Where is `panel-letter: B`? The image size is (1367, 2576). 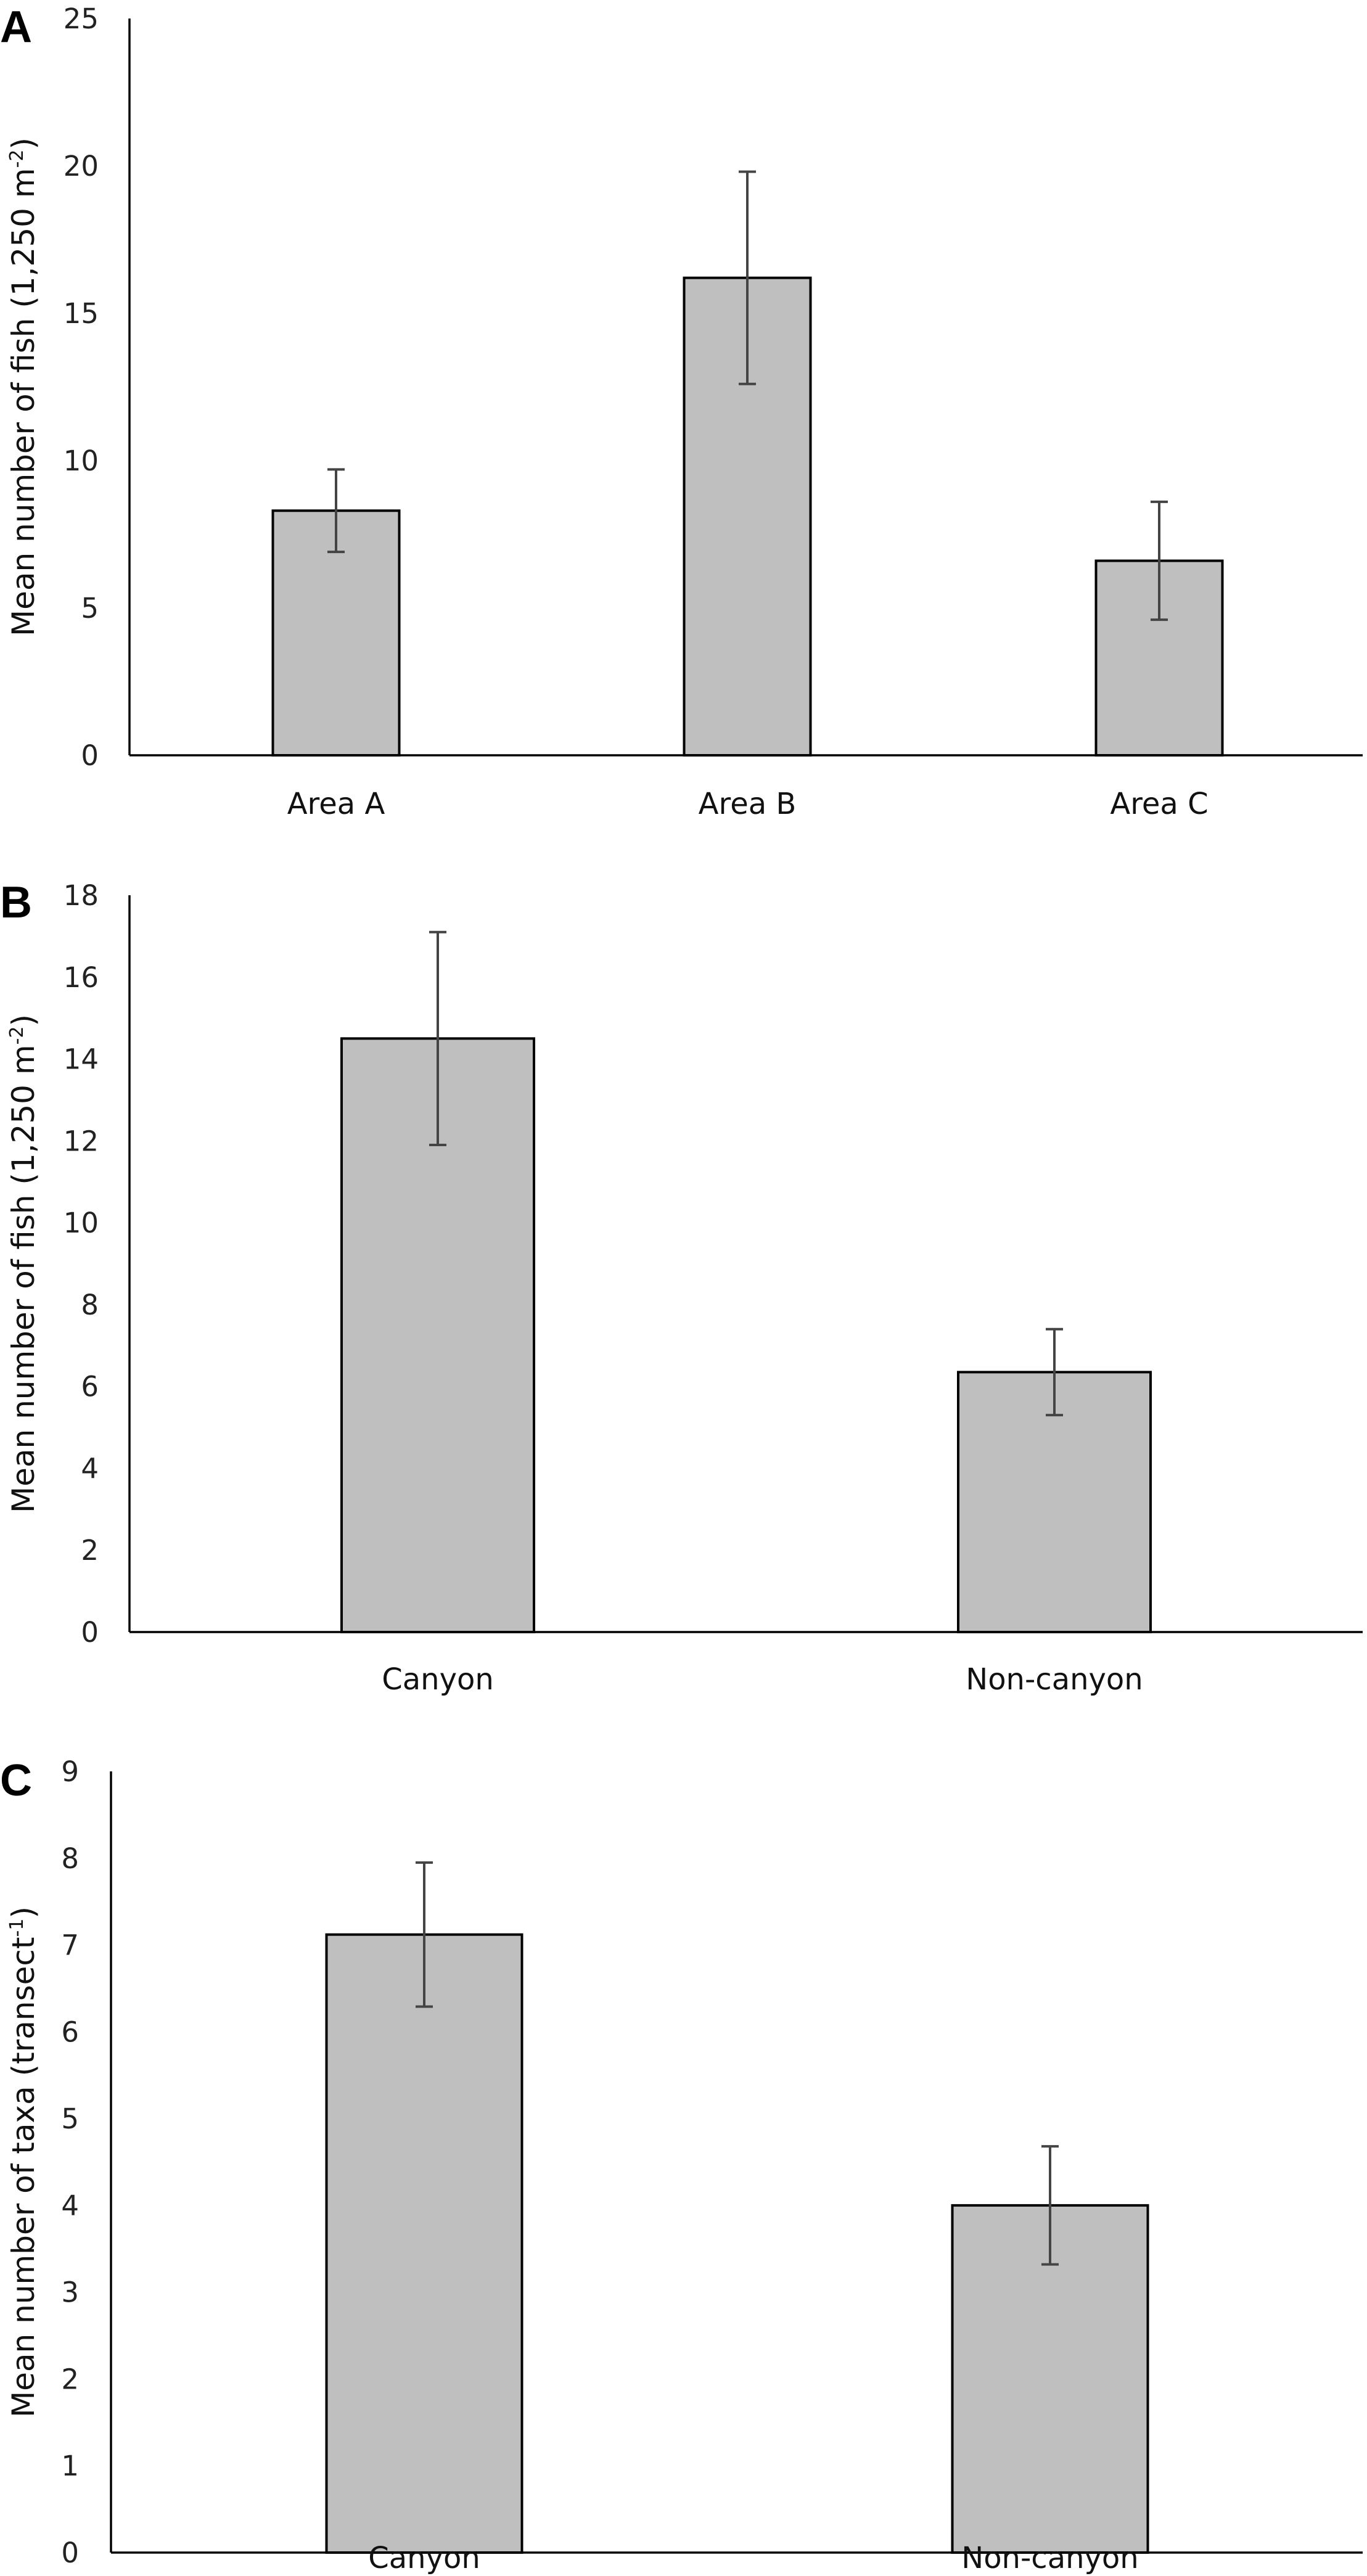 panel-letter: B is located at coordinates (16, 902).